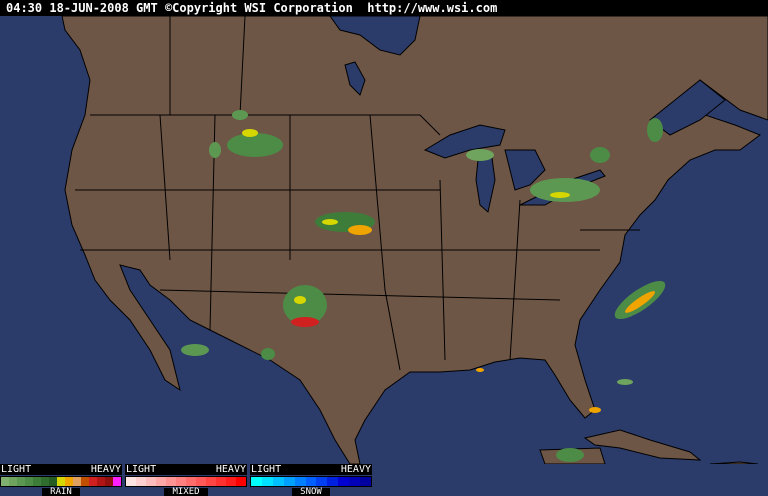  What do you see at coordinates (464, 141) in the screenshot?
I see `lake-superior` at bounding box center [464, 141].